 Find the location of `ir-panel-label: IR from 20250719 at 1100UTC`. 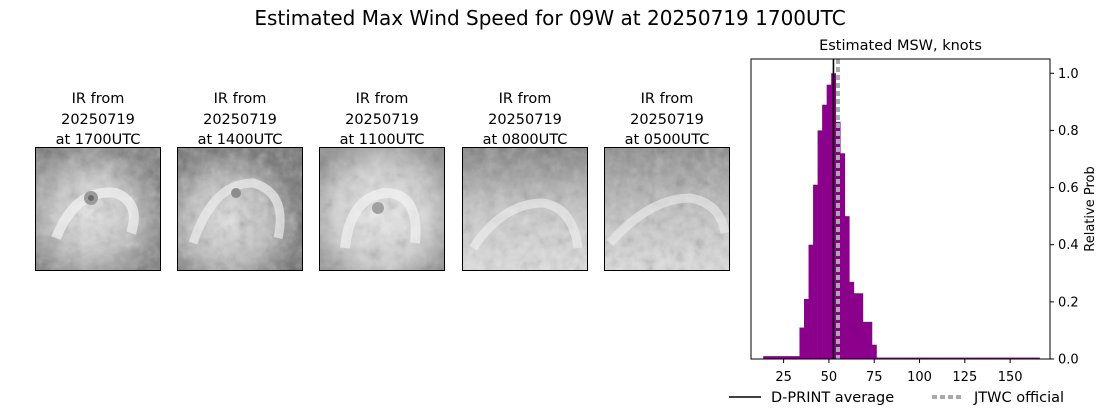

ir-panel-label: IR from 20250719 at 1100UTC is located at coordinates (382, 118).